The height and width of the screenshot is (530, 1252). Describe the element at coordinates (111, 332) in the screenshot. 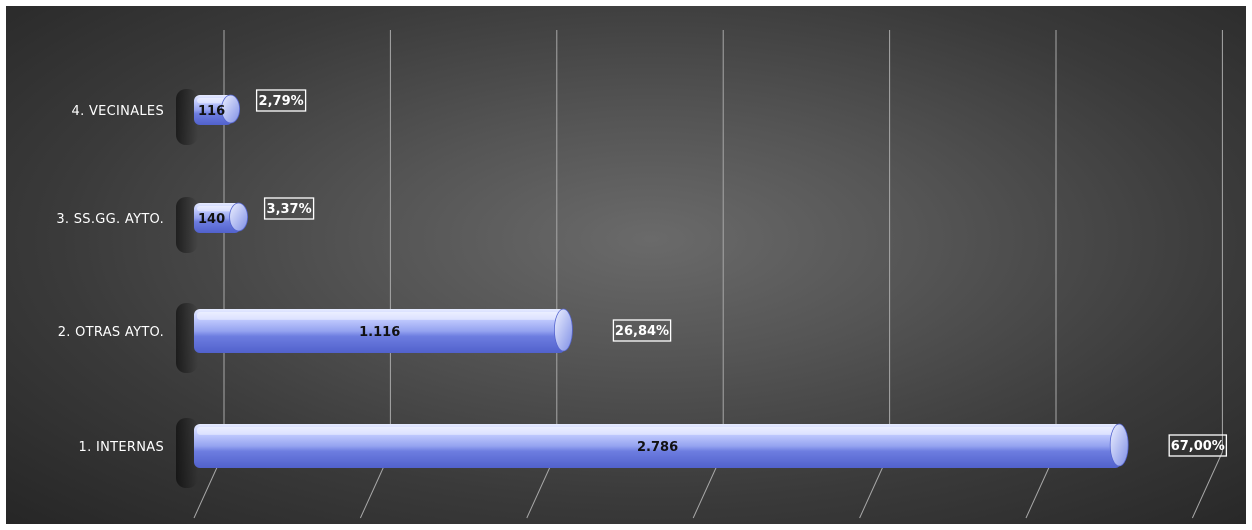

I see `category-label: 2. OTRAS AYTO.` at that location.